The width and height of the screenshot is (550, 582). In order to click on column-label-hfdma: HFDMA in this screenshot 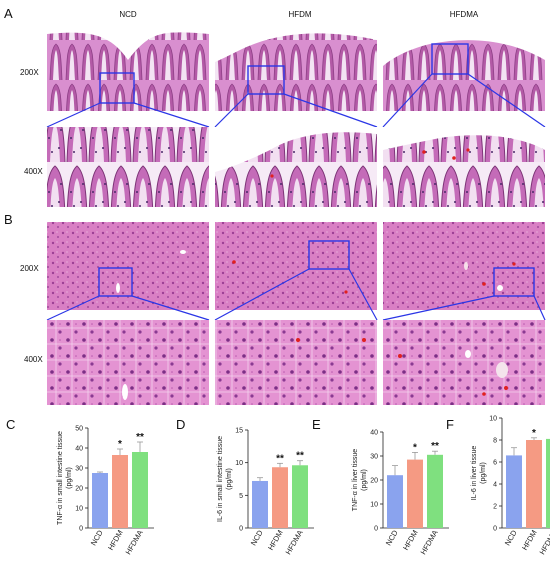, I will do `click(464, 14)`.